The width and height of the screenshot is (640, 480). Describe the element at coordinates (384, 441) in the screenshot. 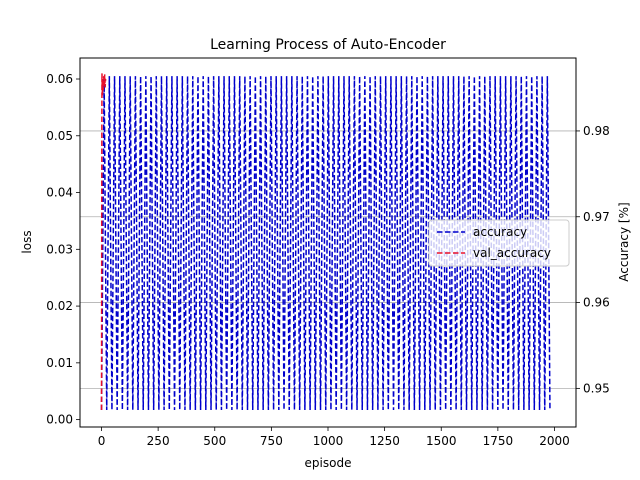

I see `x-tick-label-5: 1250` at that location.